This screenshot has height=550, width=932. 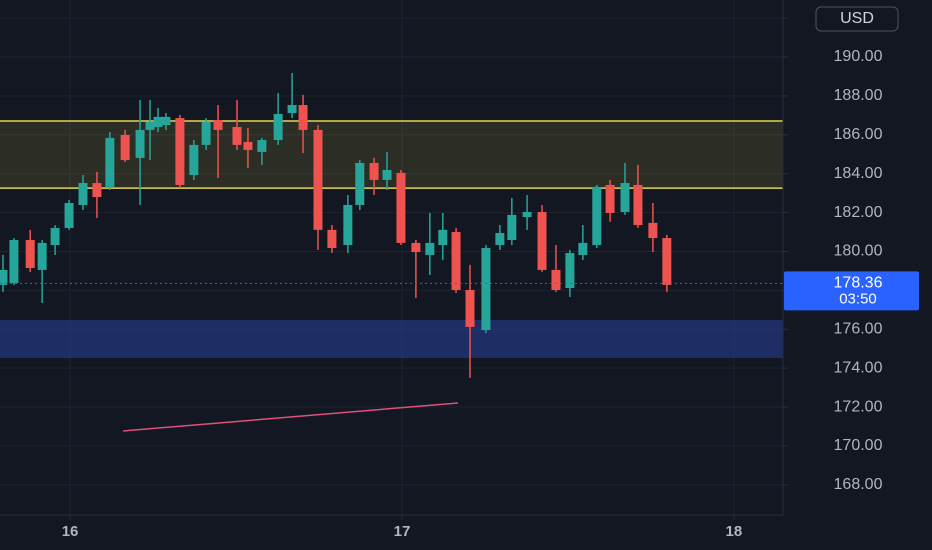 What do you see at coordinates (391, 339) in the screenshot?
I see `zone` at bounding box center [391, 339].